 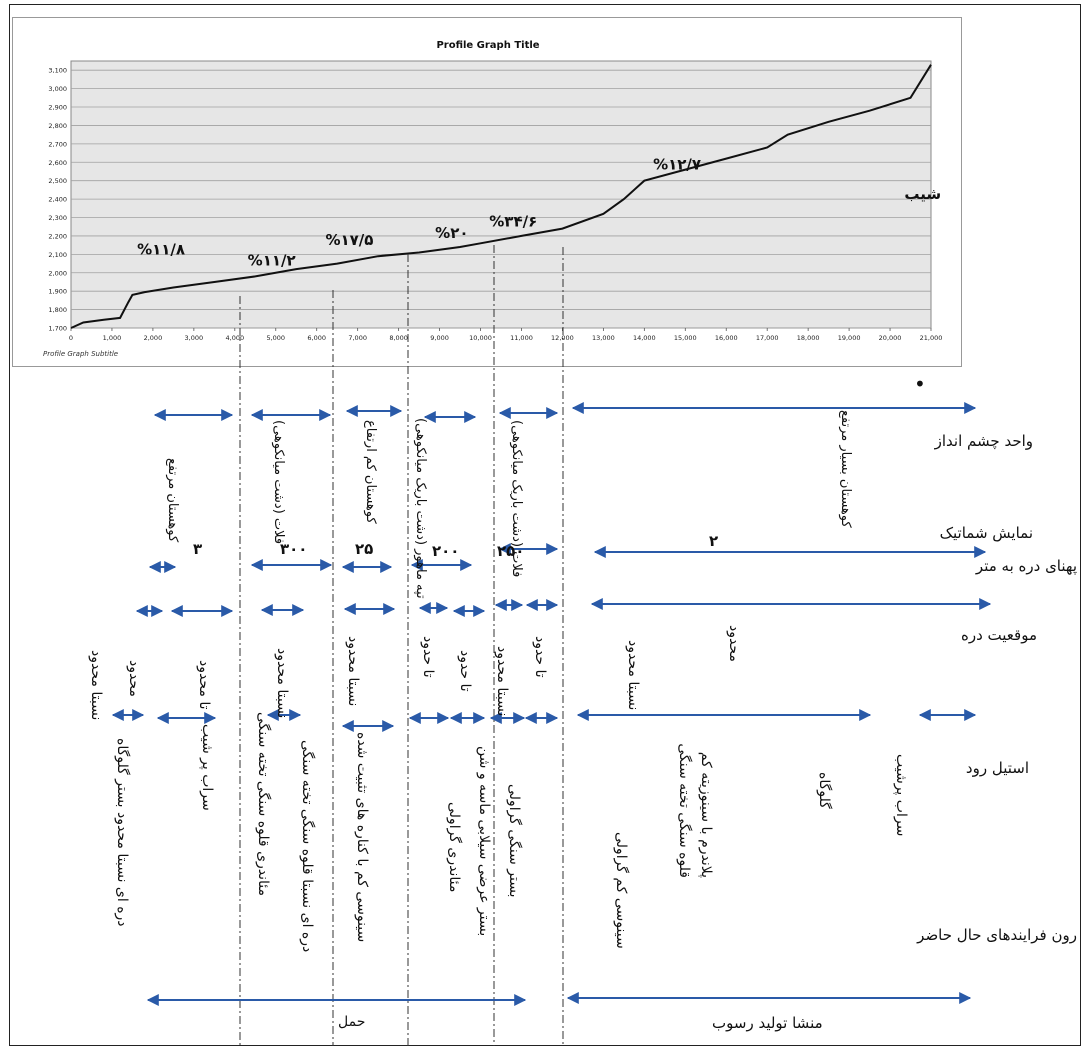 I want to click on row-label-landscape: واحد چشم انداز, so click(x=984, y=441).